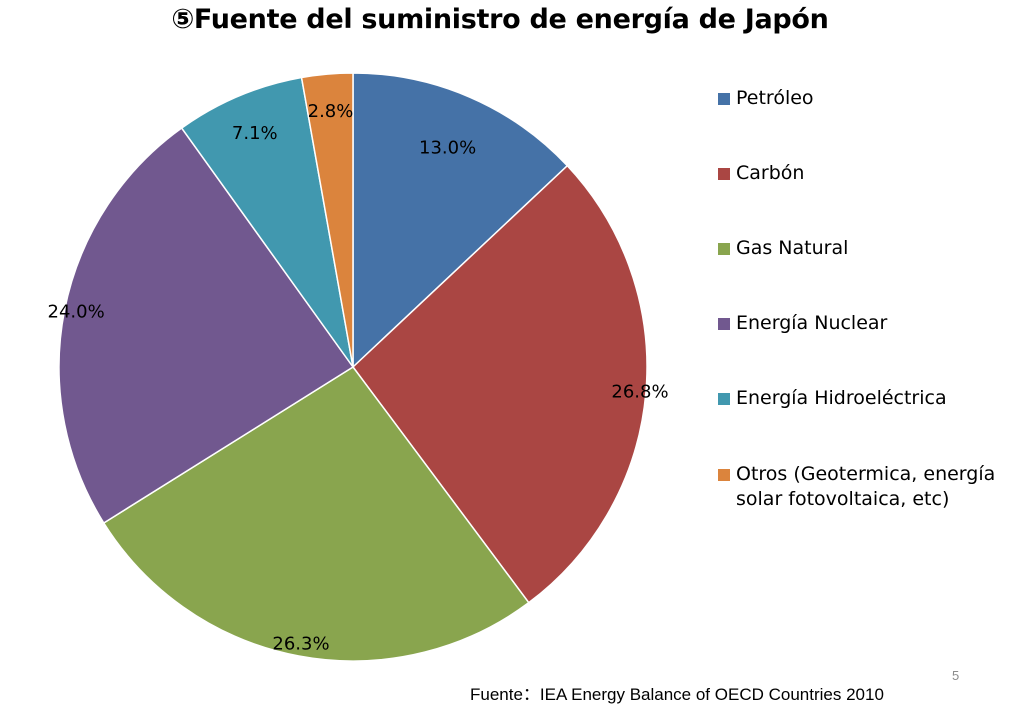  Describe the element at coordinates (770, 173) in the screenshot. I see `legend-label: Carbón` at that location.